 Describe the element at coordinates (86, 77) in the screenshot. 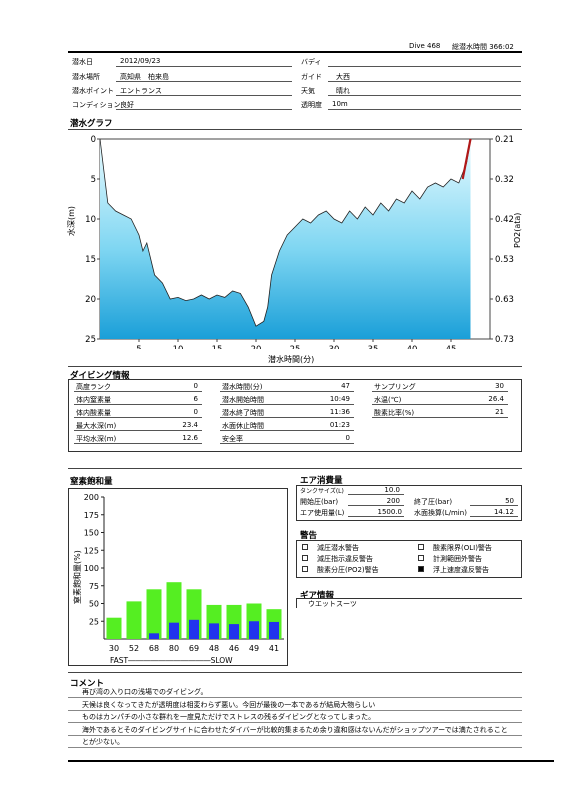

I see `place-label: 潜水場所` at that location.